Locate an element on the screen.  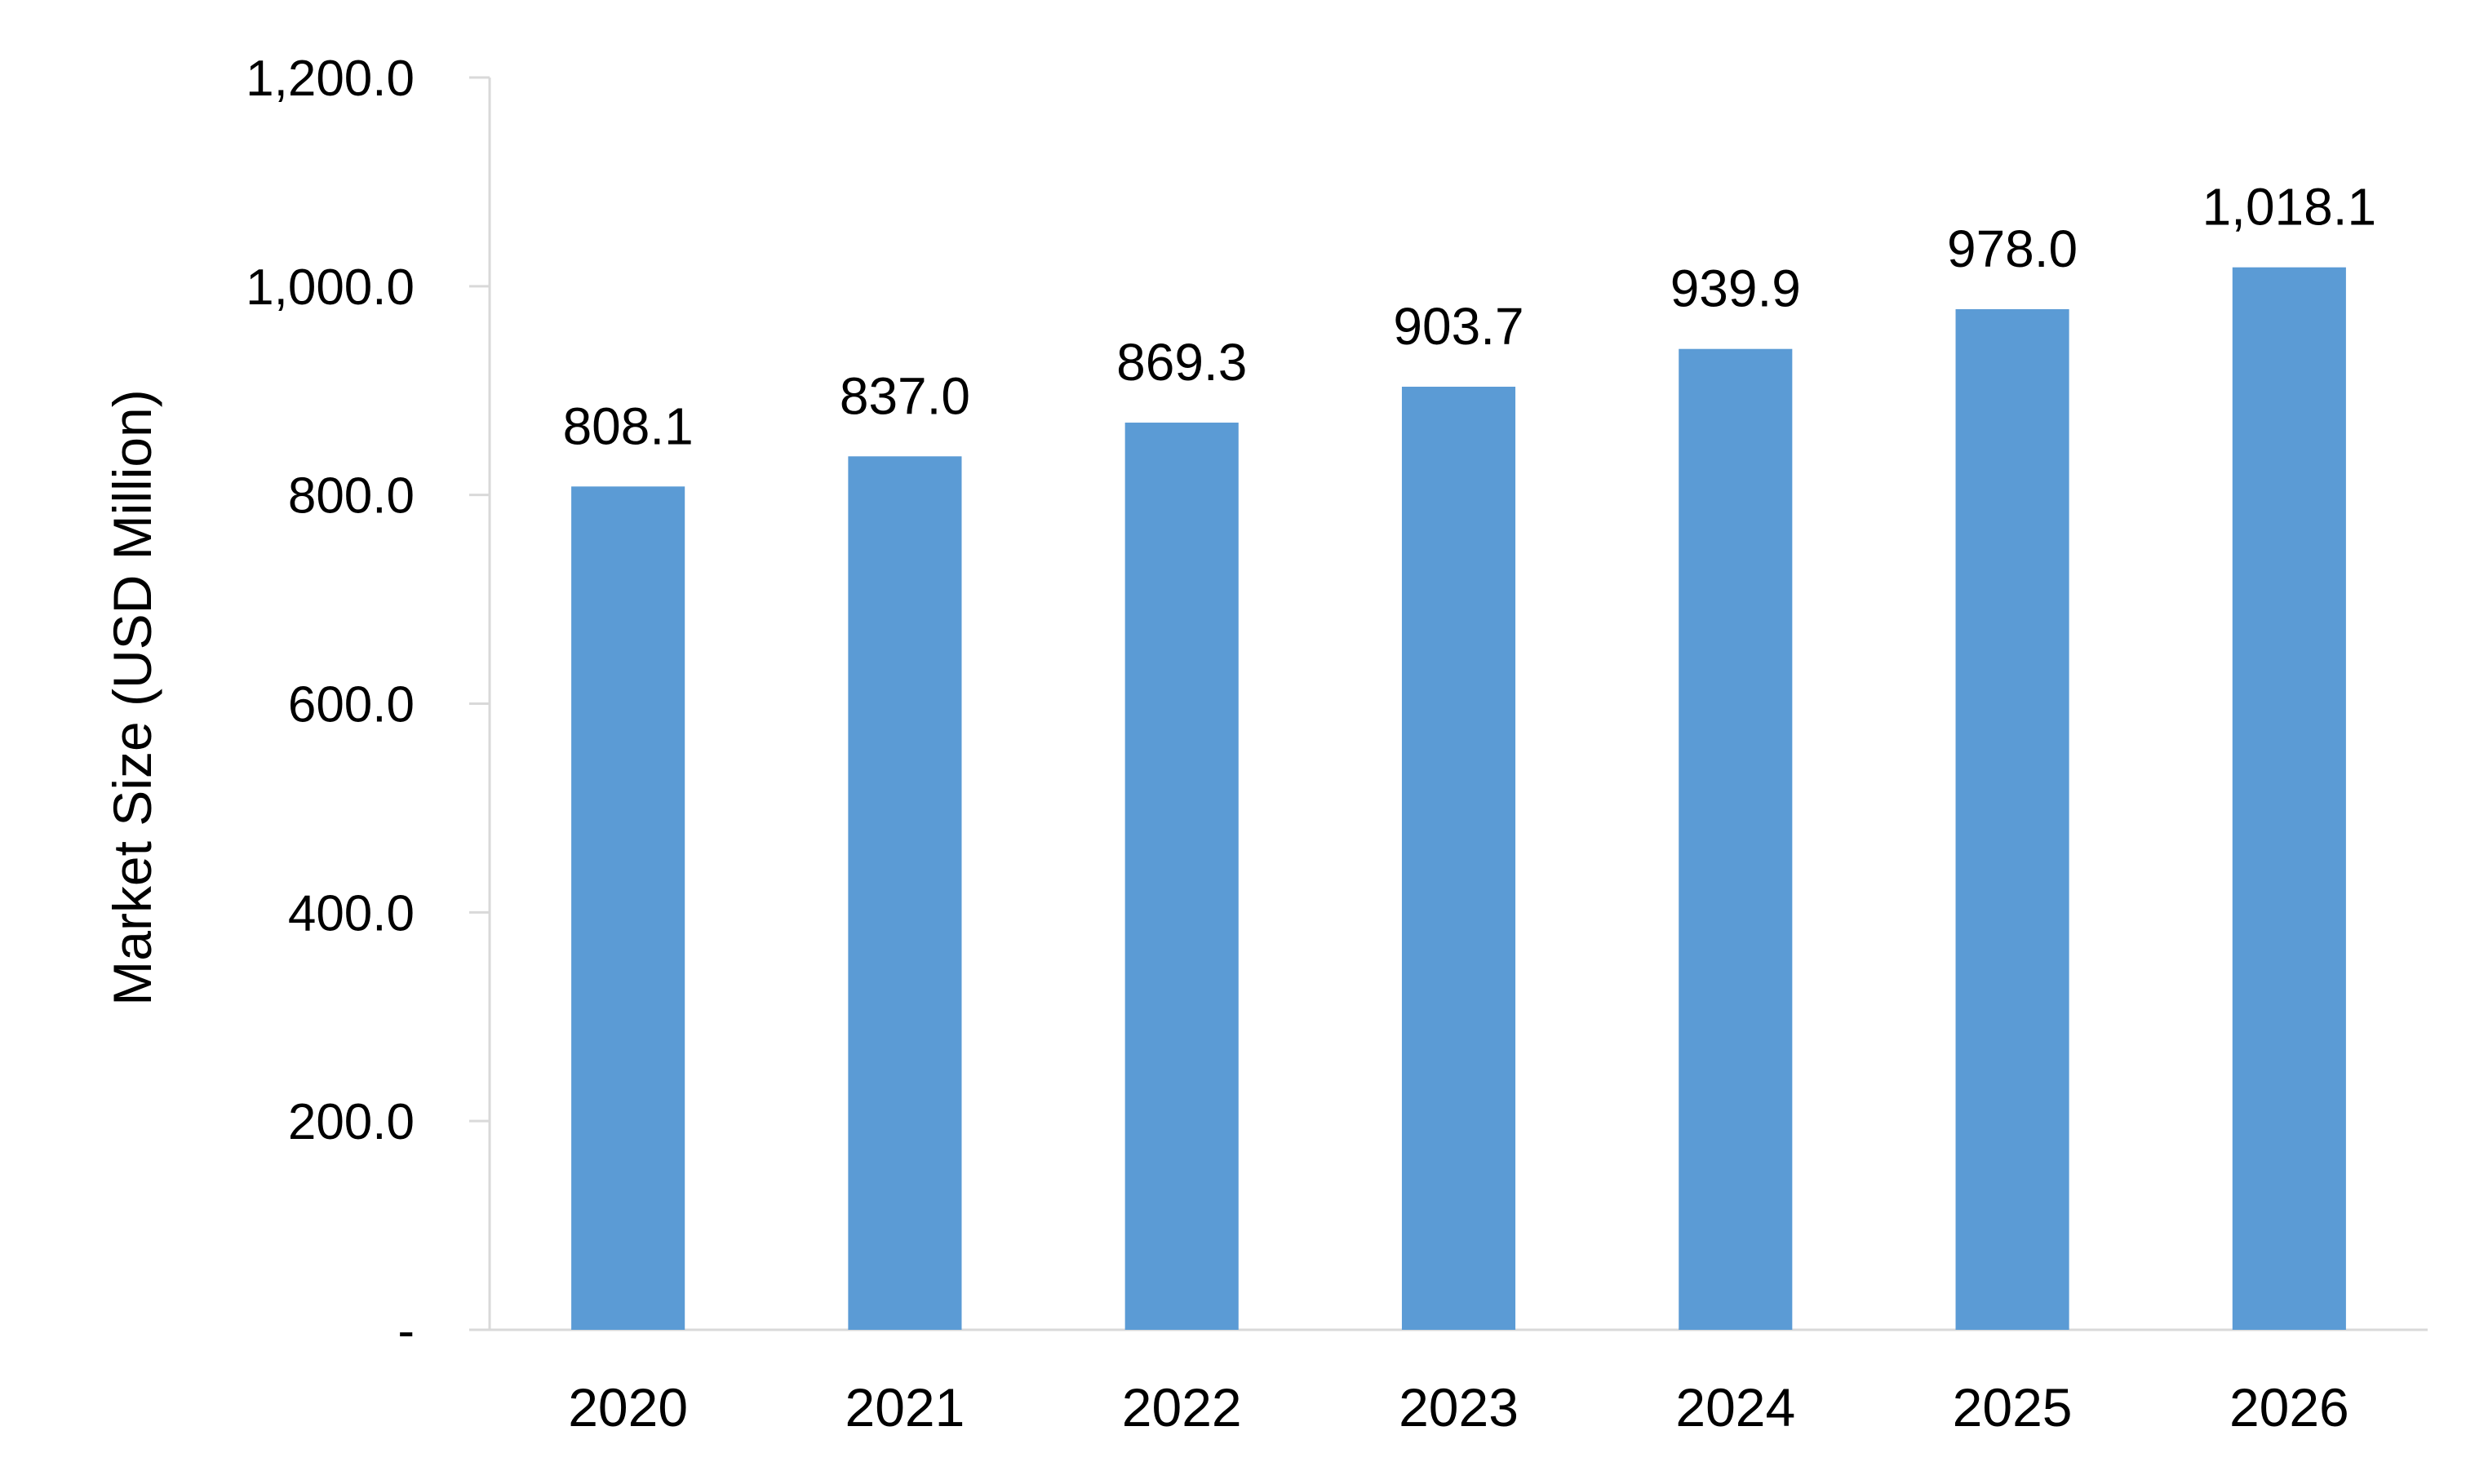
data-label-2022: 869.3 is located at coordinates (1181, 362).